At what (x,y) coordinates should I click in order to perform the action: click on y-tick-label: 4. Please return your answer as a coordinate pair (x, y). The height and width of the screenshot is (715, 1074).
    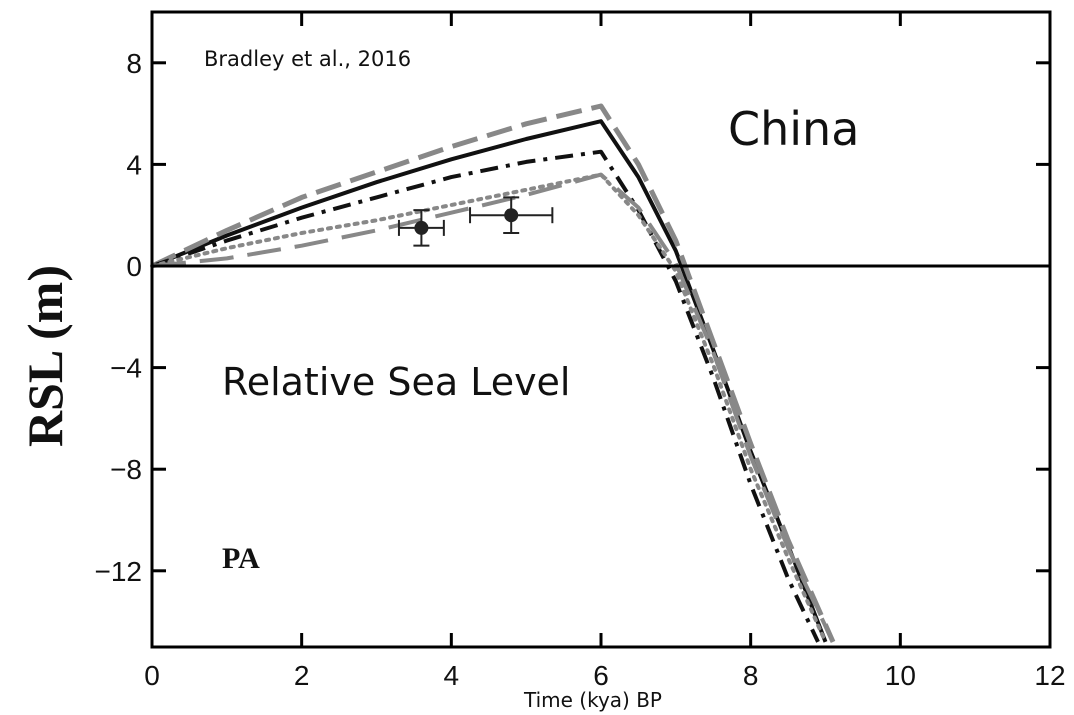
    Looking at the image, I should click on (134, 164).